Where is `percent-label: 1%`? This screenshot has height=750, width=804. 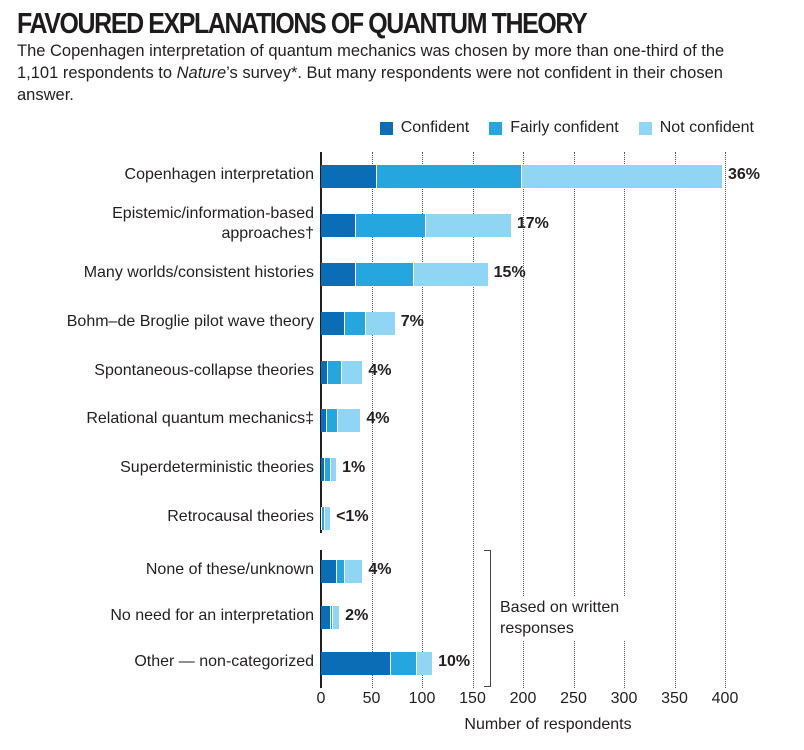 percent-label: 1% is located at coordinates (354, 467).